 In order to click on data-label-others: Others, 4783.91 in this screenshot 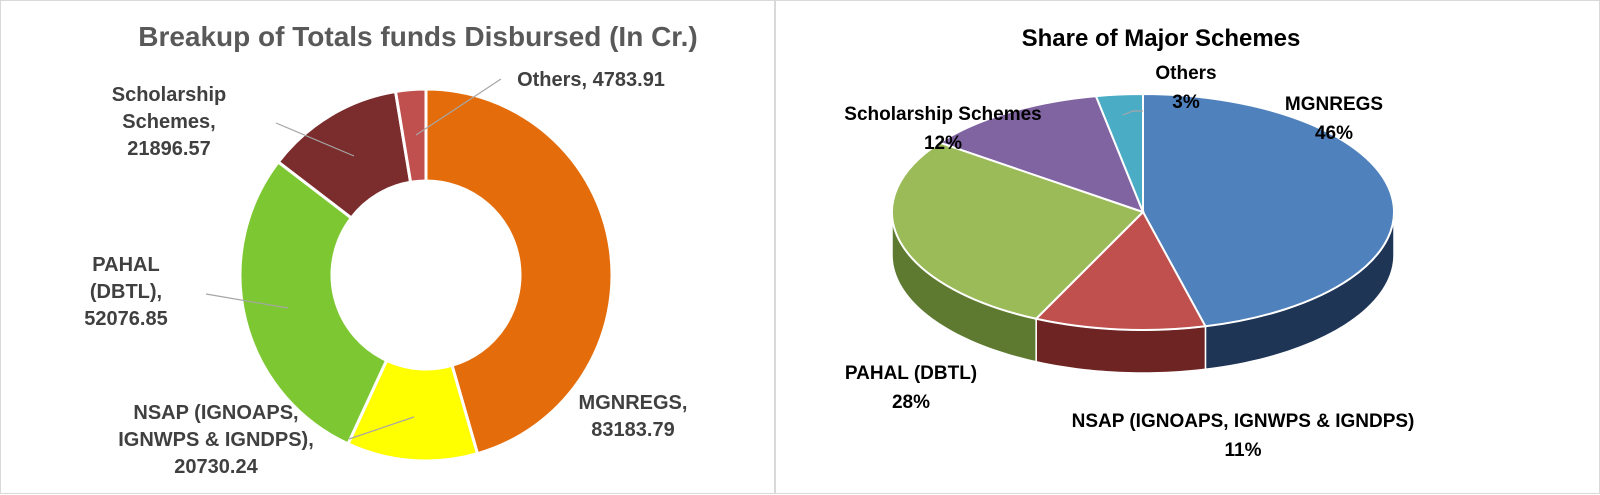, I will do `click(591, 80)`.